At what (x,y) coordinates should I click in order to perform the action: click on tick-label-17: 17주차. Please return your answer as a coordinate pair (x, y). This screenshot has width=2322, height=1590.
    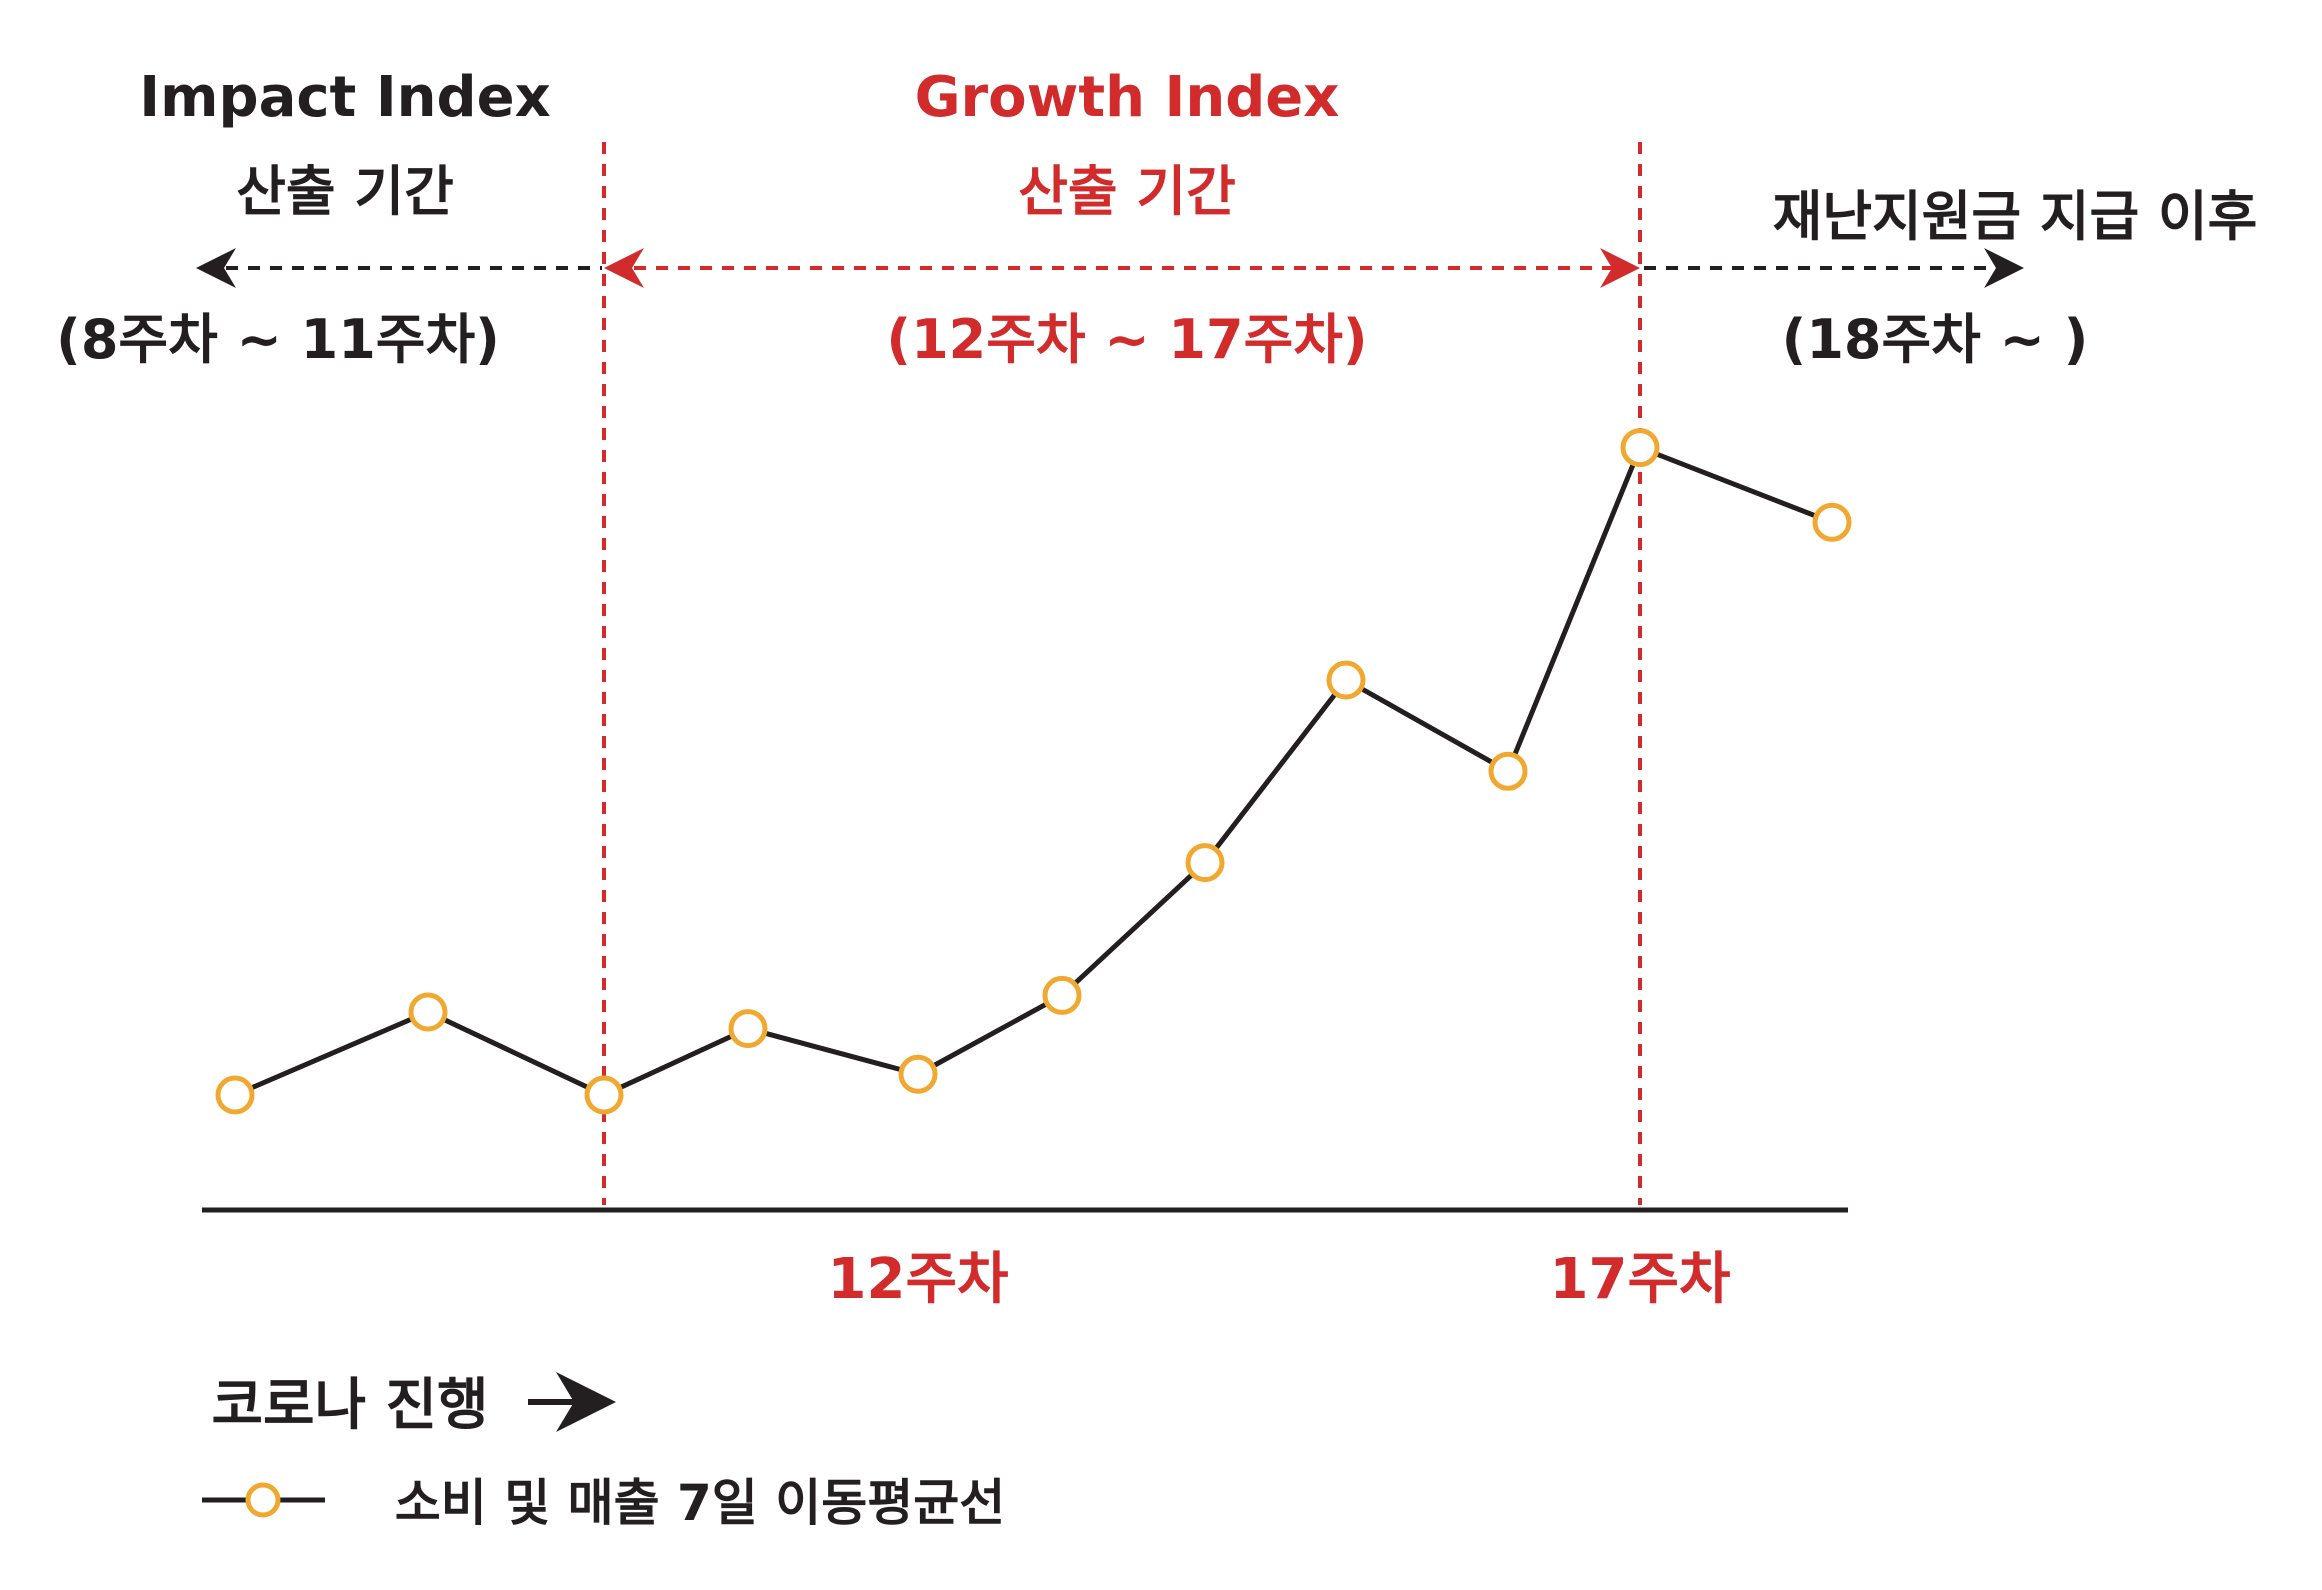
    Looking at the image, I should click on (1640, 1279).